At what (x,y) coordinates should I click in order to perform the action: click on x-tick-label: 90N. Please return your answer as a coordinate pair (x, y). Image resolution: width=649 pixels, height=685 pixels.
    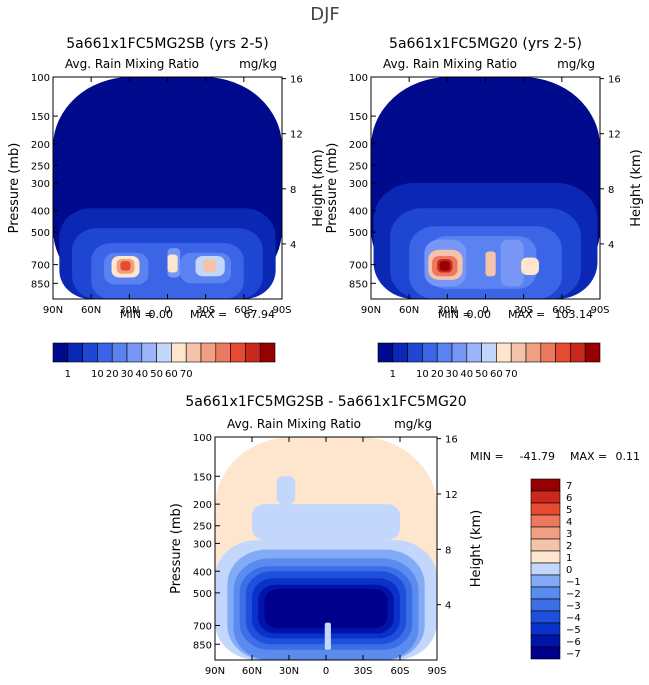
    Looking at the image, I should click on (371, 310).